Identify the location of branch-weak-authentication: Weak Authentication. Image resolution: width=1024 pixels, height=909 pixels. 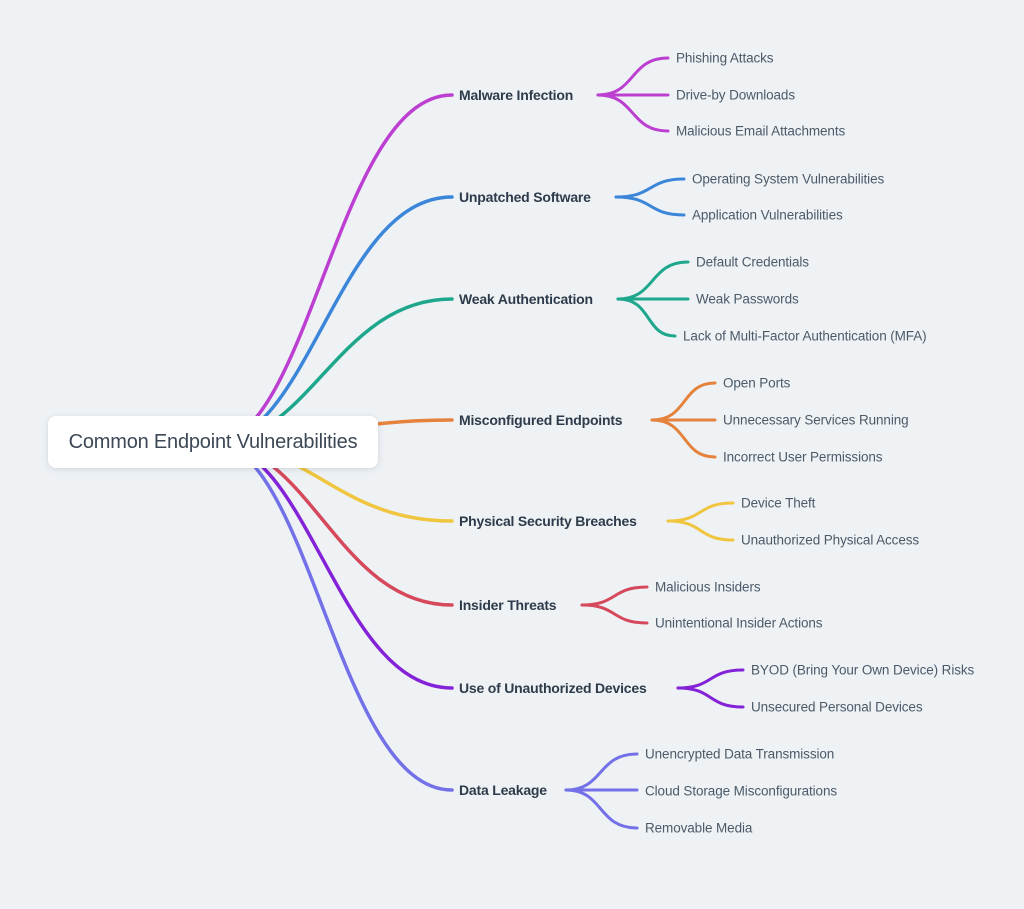
(526, 299).